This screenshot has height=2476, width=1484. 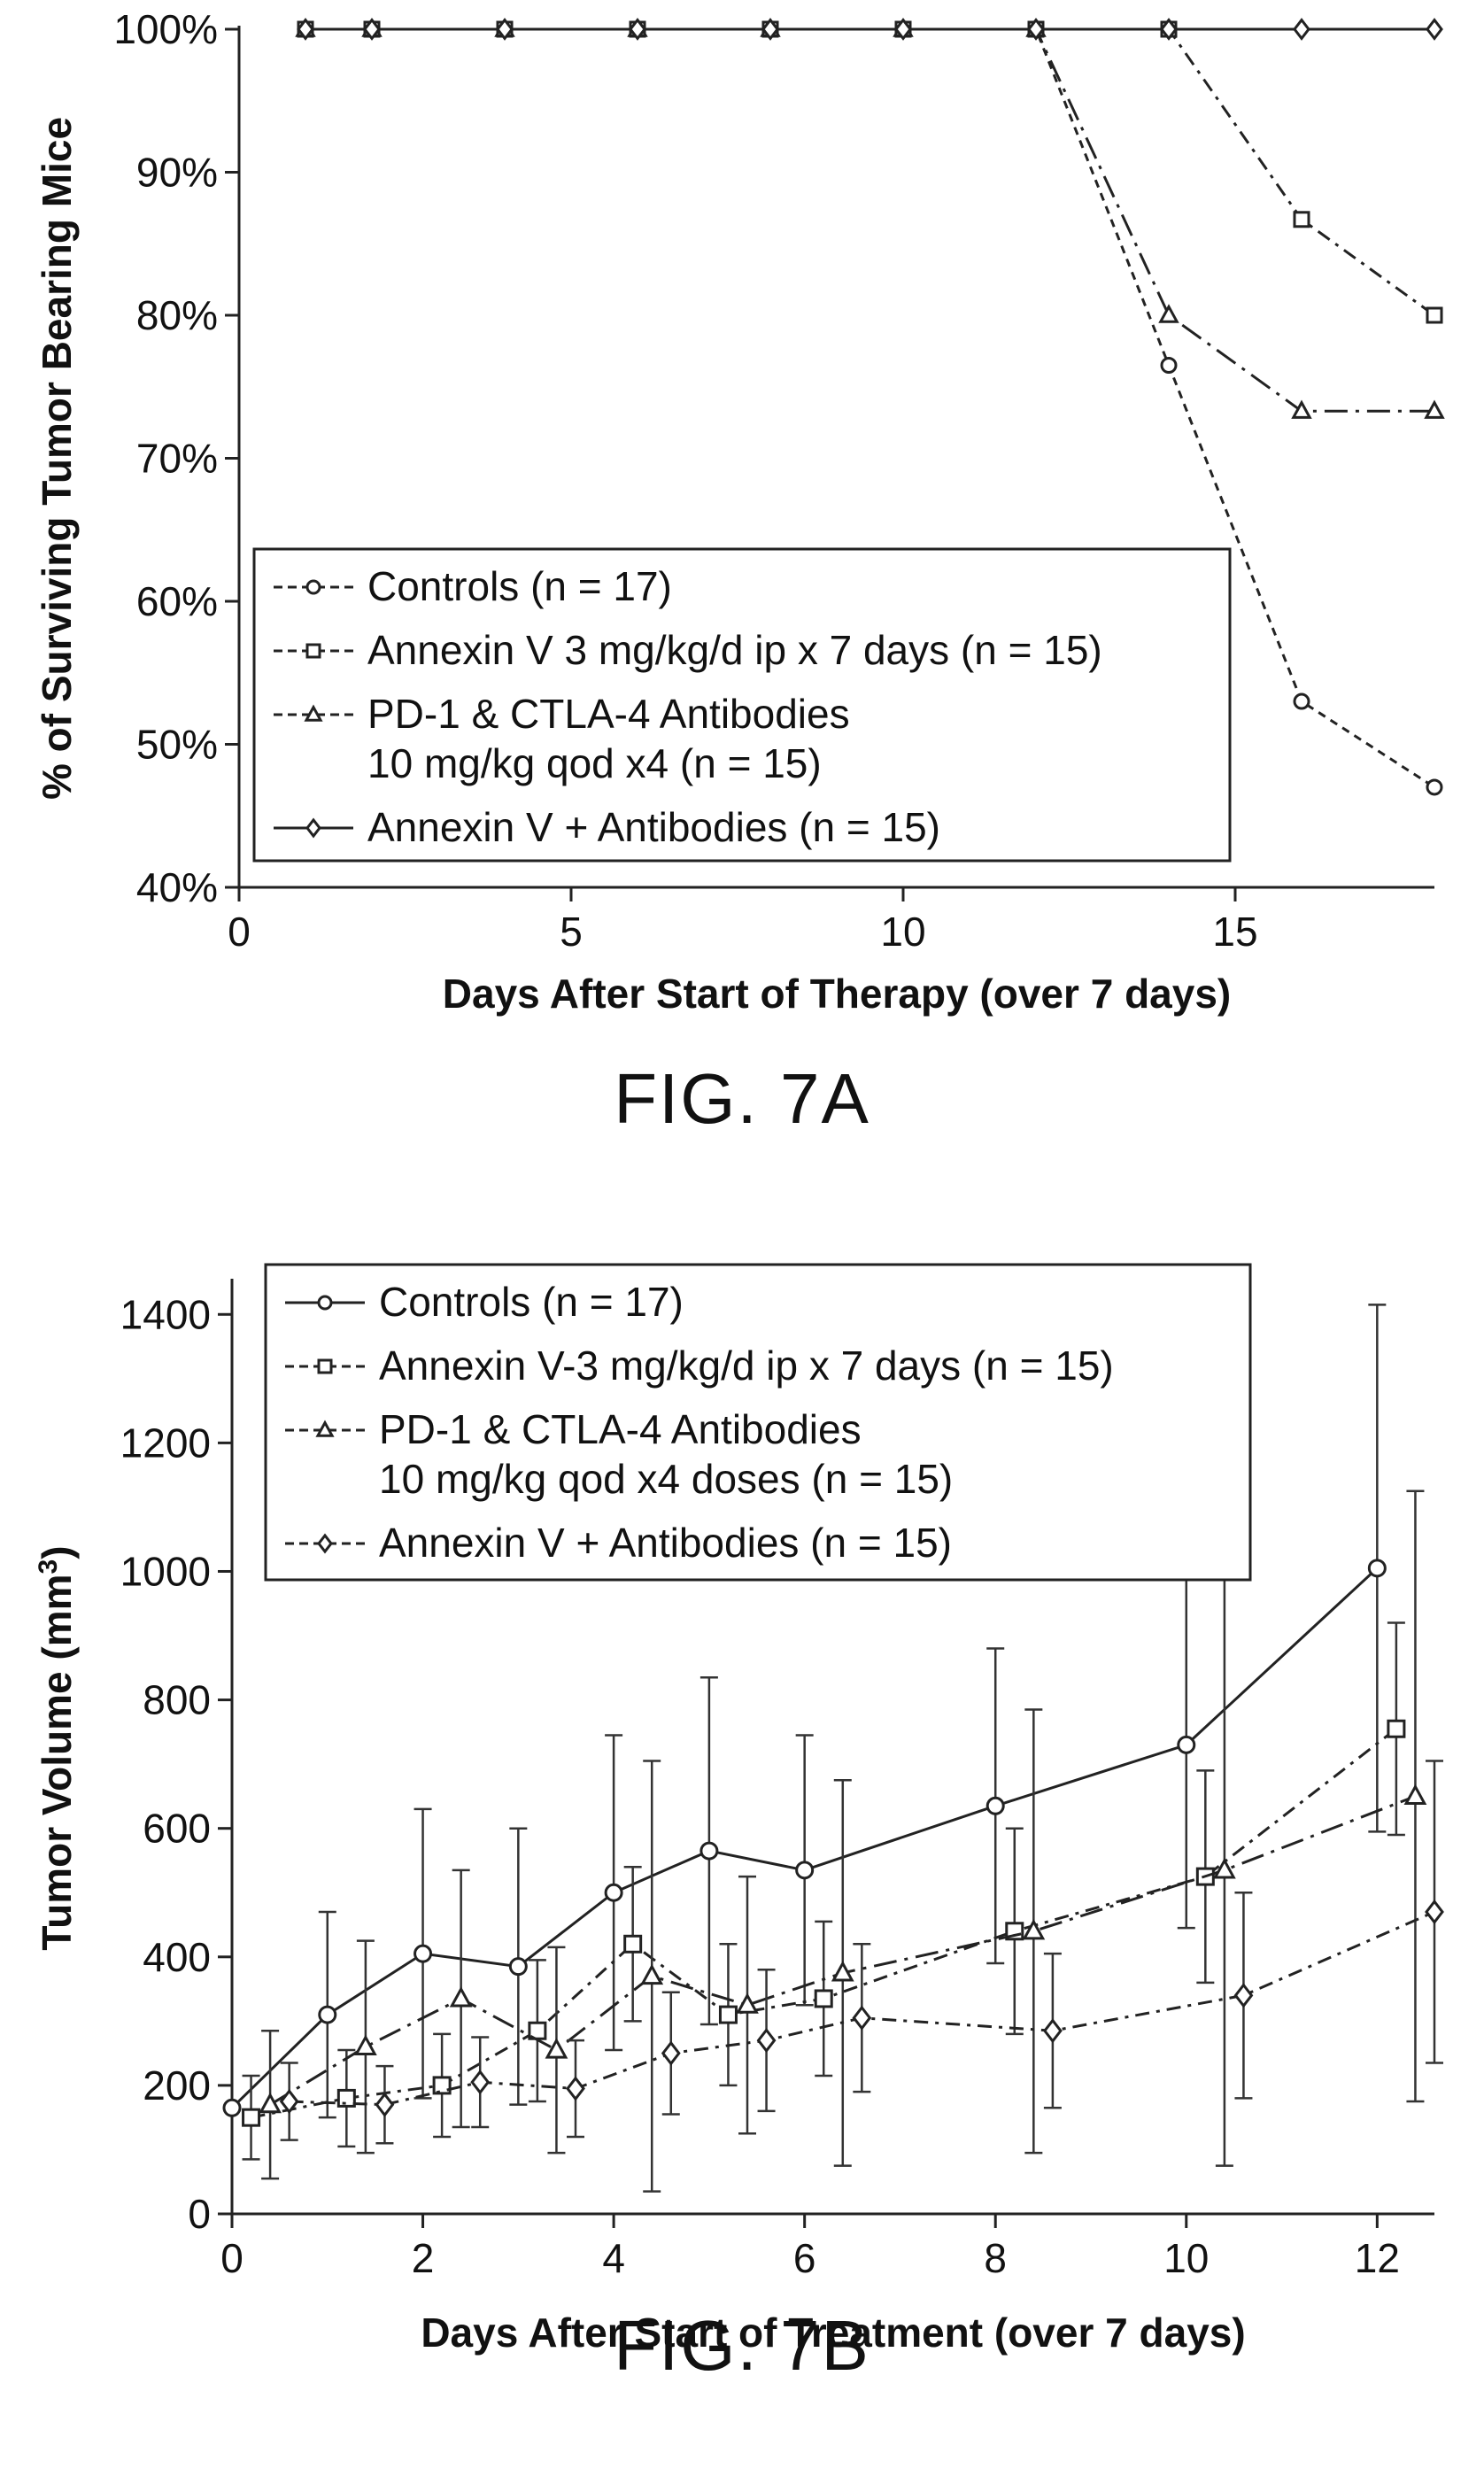 I want to click on y-tick-label: 70%, so click(x=177, y=459).